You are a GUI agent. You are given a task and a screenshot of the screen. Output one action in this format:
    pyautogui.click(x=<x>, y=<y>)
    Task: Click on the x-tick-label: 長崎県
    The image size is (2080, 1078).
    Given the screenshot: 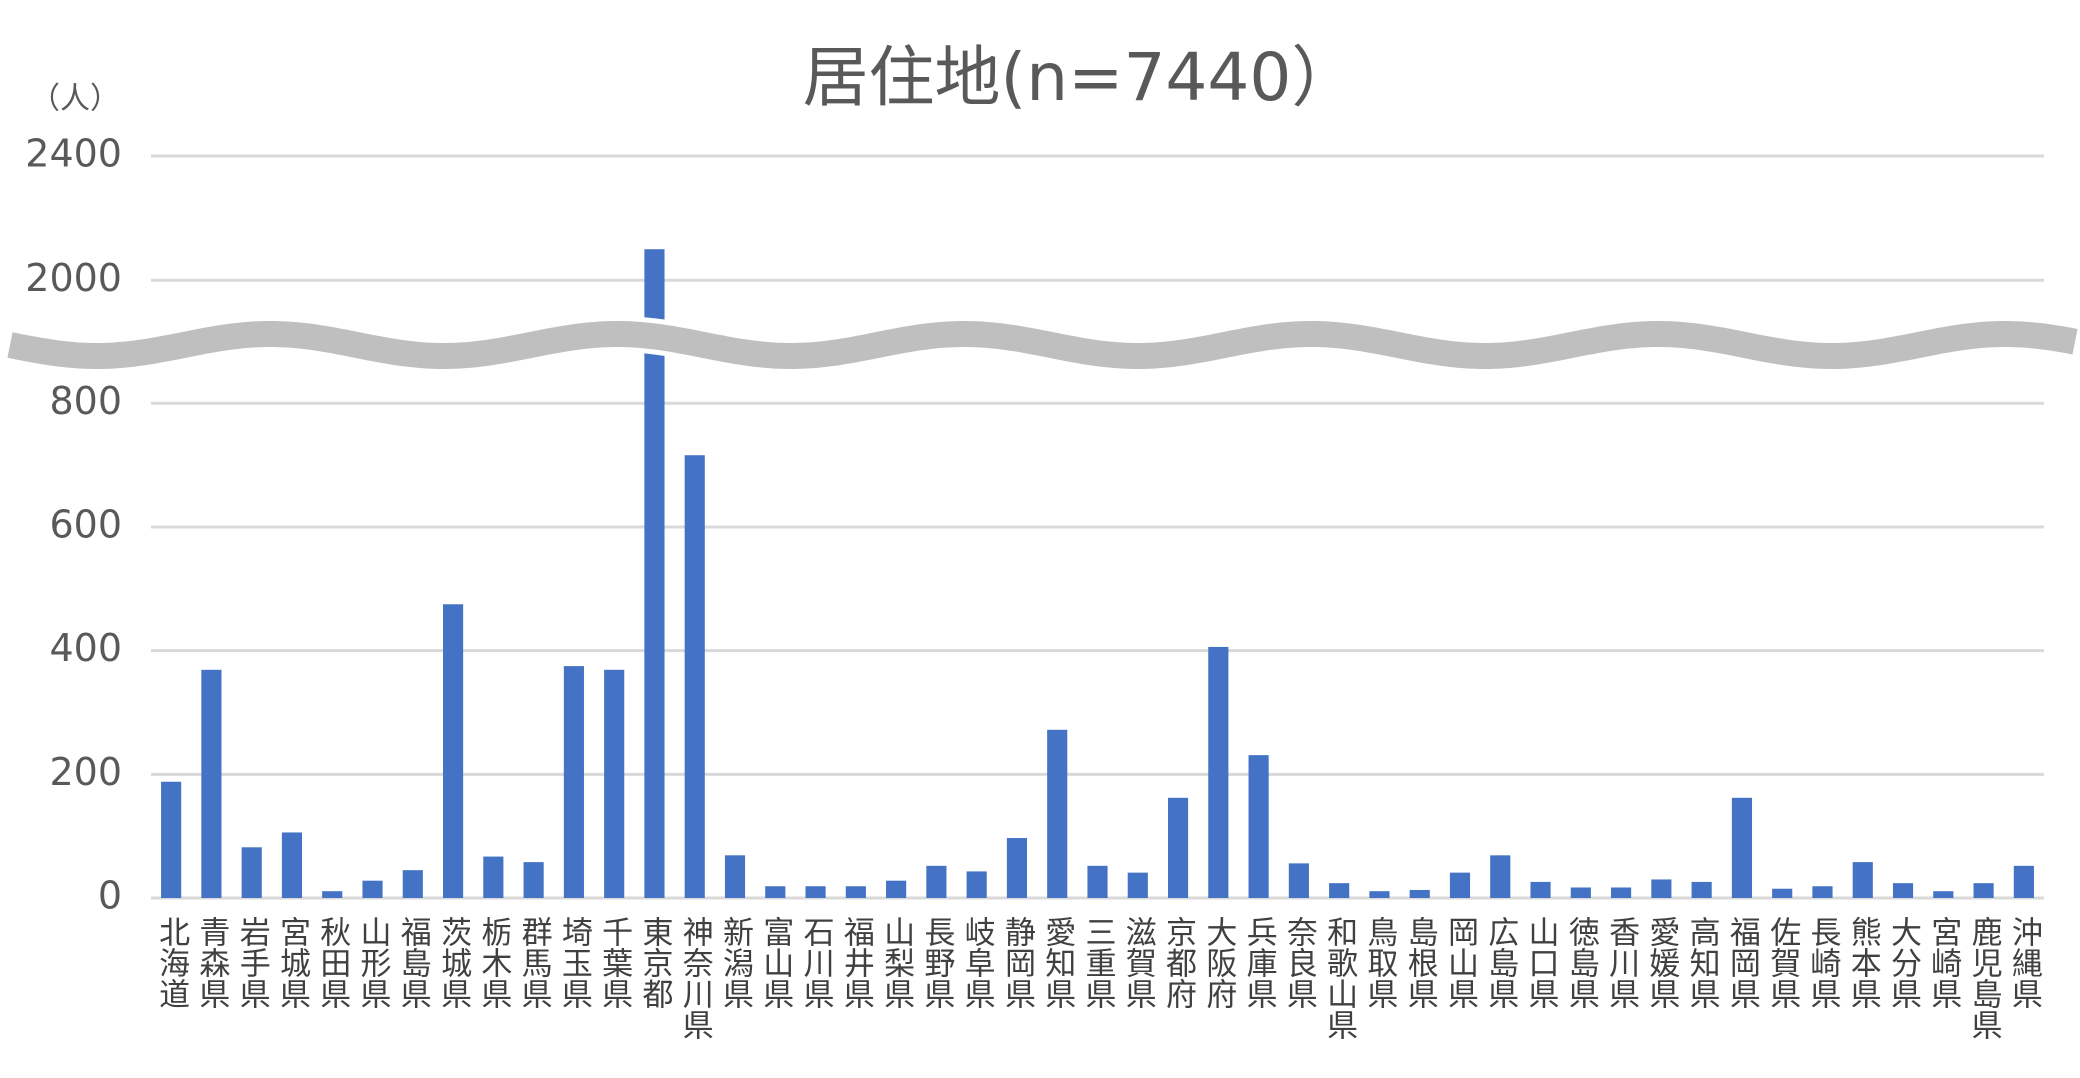 What is the action you would take?
    pyautogui.click(x=1822, y=962)
    